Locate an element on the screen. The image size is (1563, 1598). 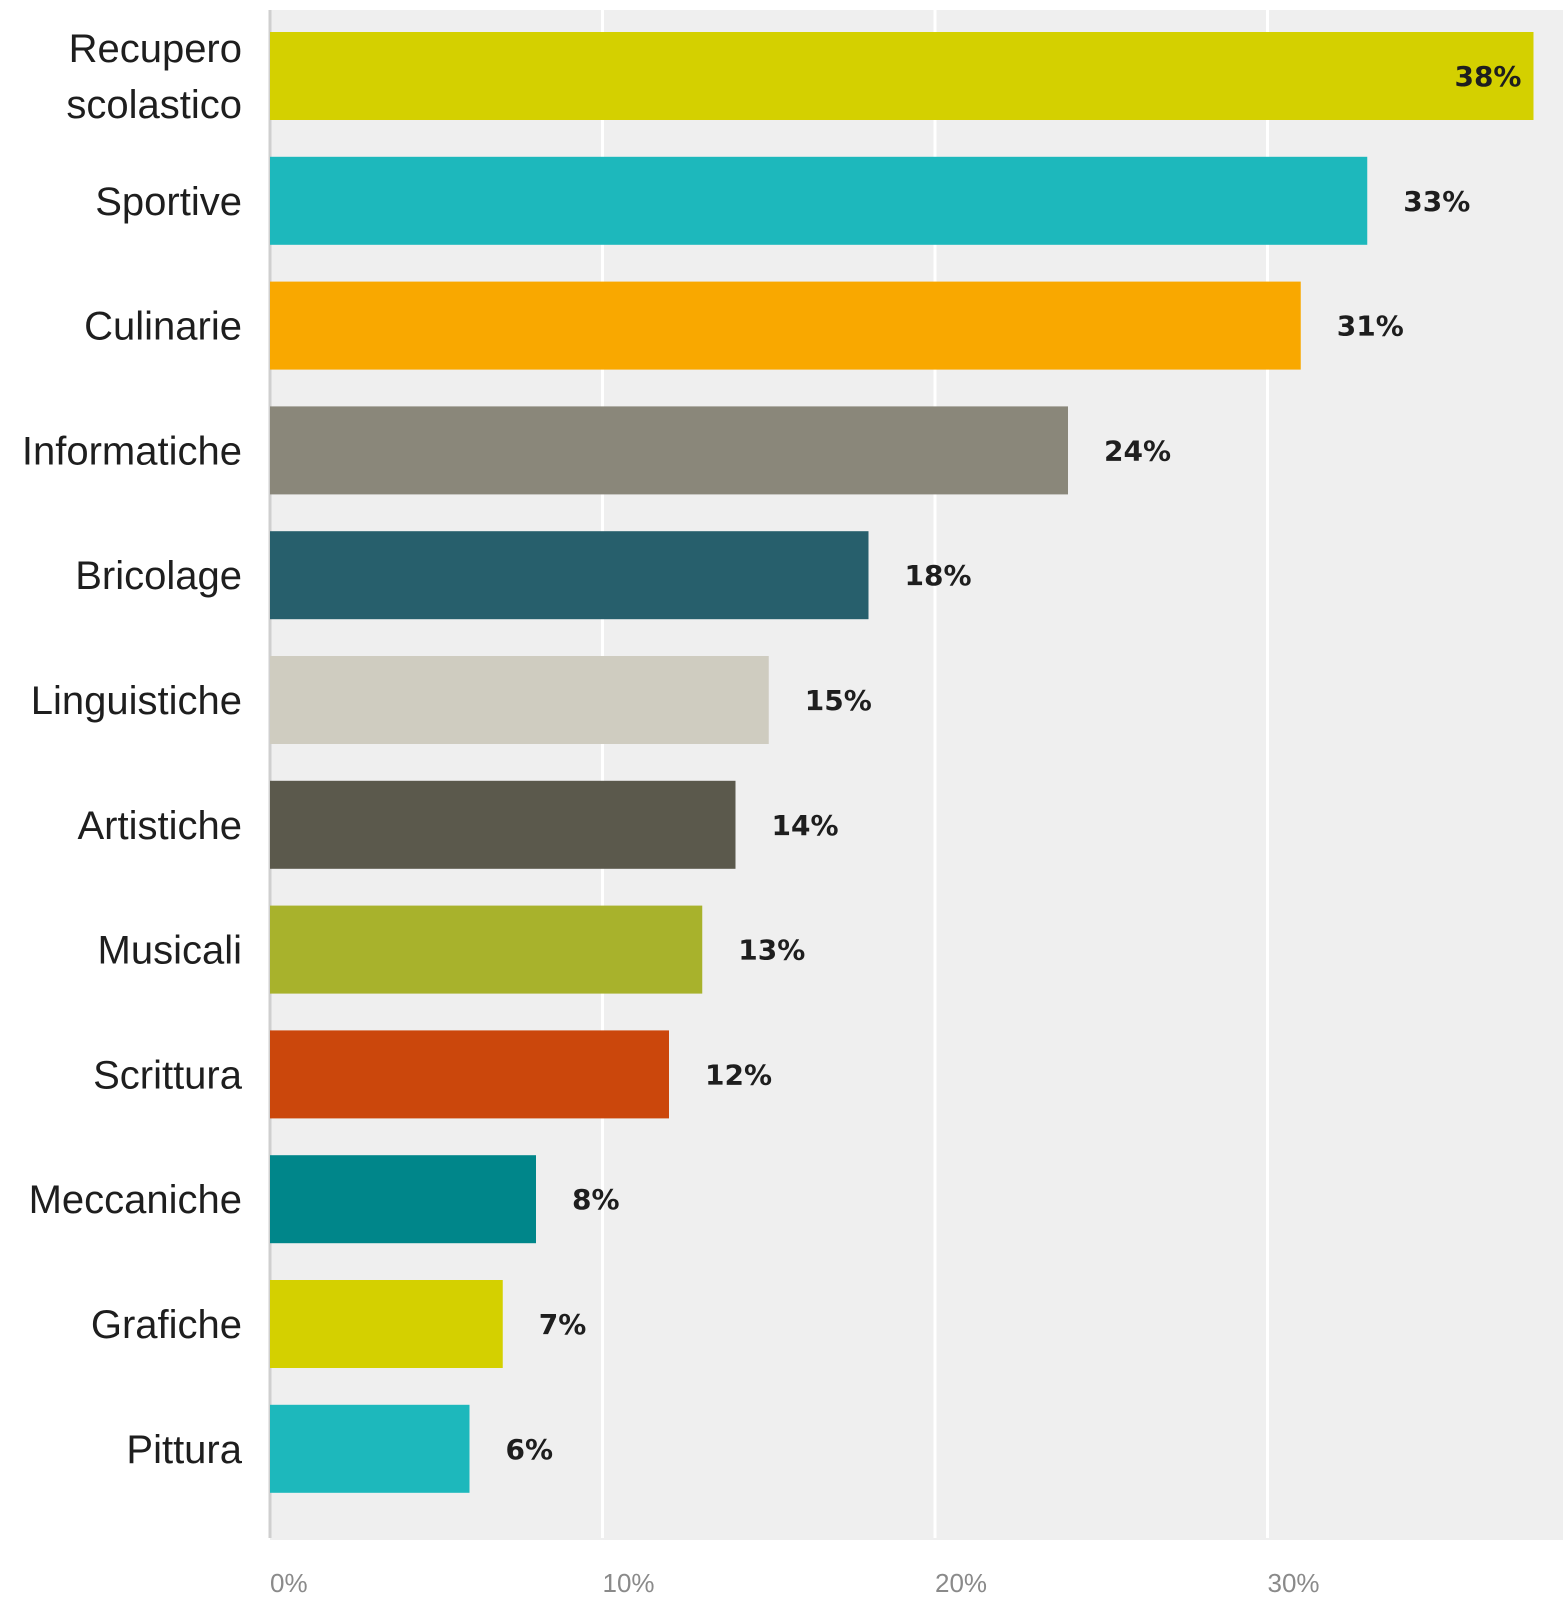
category-label: Musicali is located at coordinates (170, 951).